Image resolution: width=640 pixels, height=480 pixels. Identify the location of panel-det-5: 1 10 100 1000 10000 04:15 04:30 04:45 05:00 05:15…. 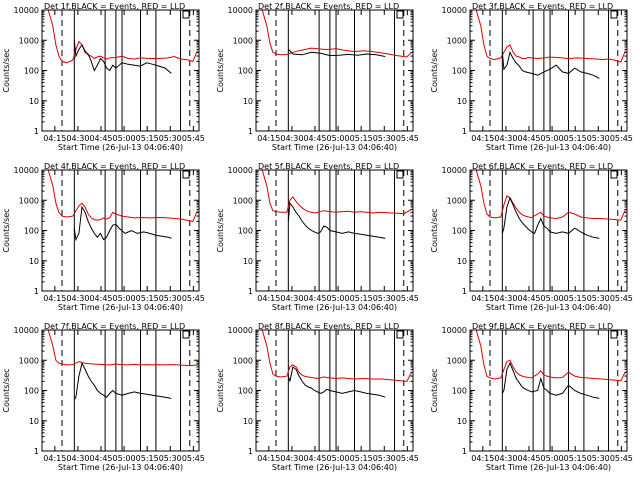
(317, 237).